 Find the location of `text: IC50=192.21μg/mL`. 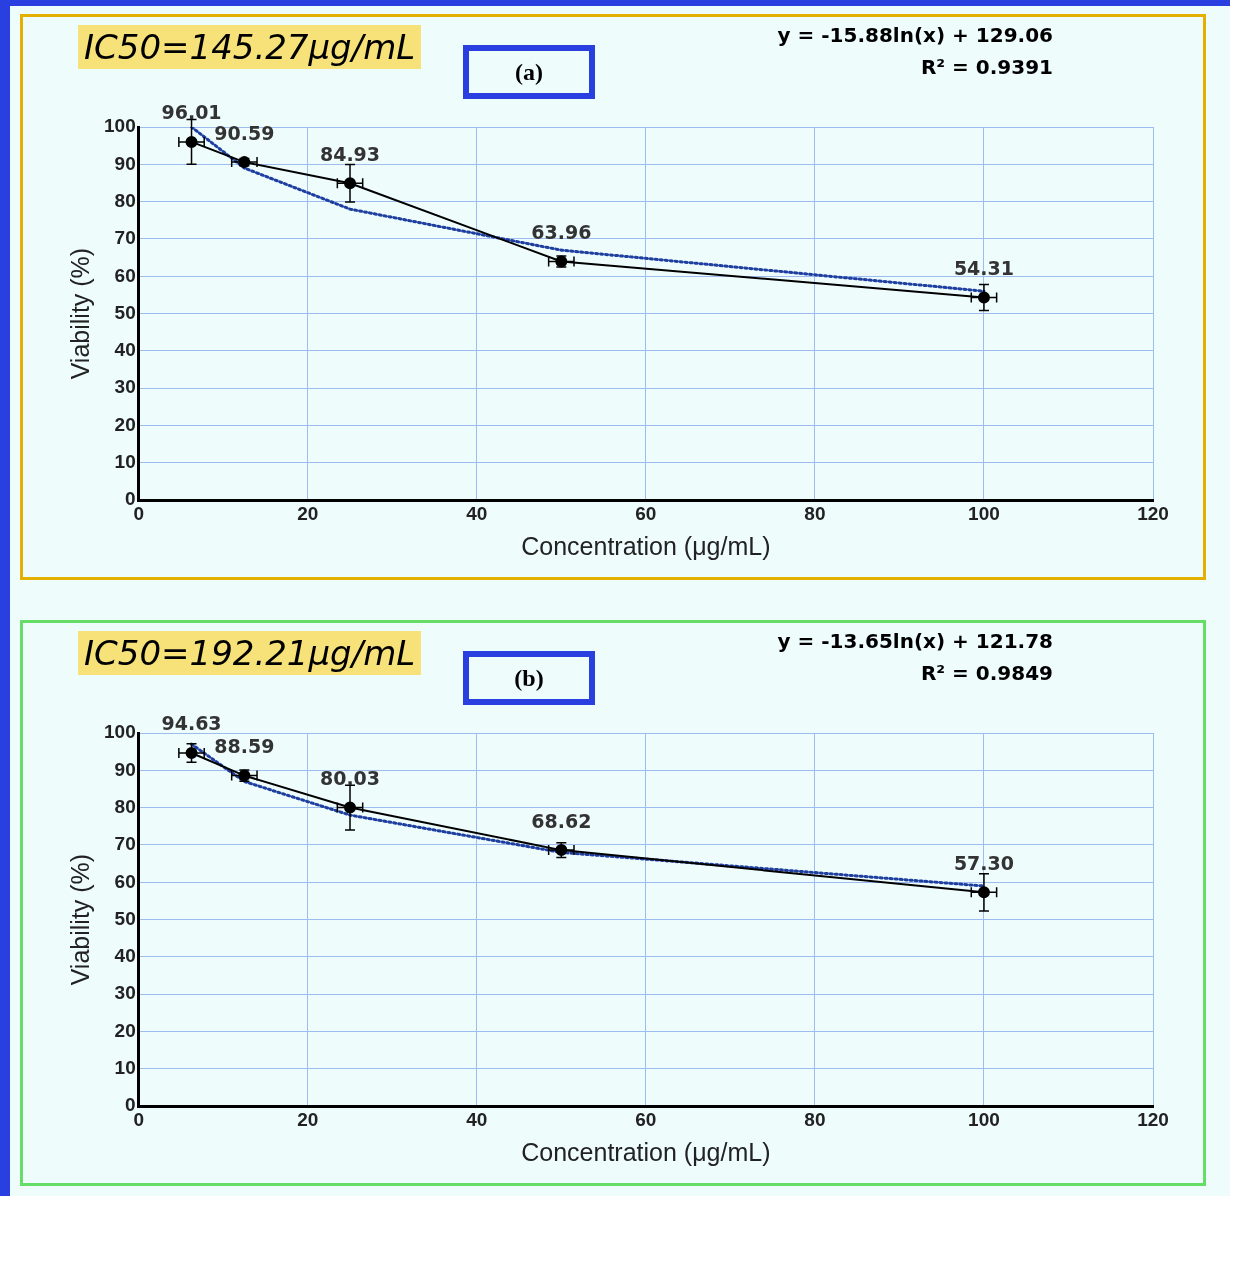

text: IC50=192.21μg/mL is located at coordinates (250, 653).